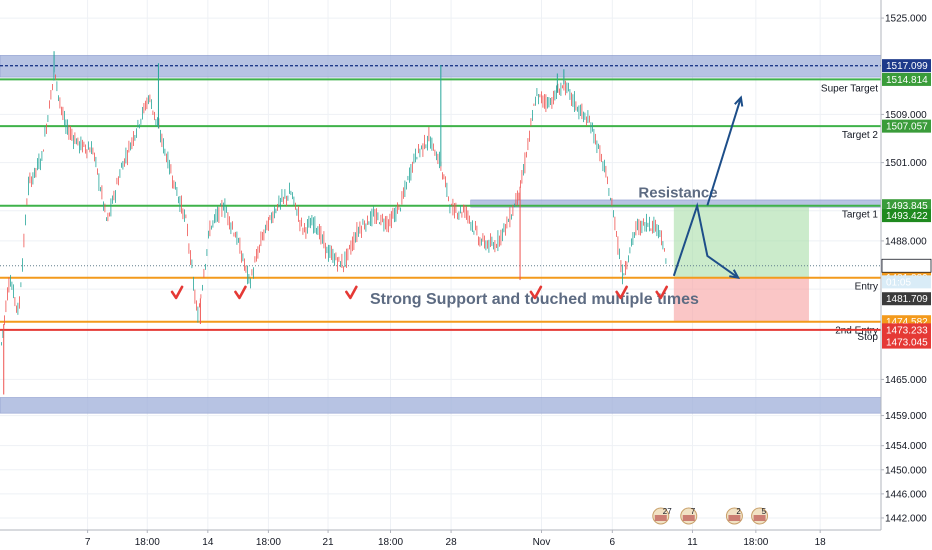  I want to click on time-tick-label-11: 18, so click(821, 542).